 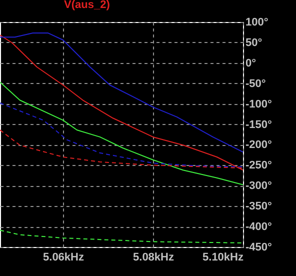 I want to click on x-tick-label: 5.10kHz, so click(x=223, y=258).